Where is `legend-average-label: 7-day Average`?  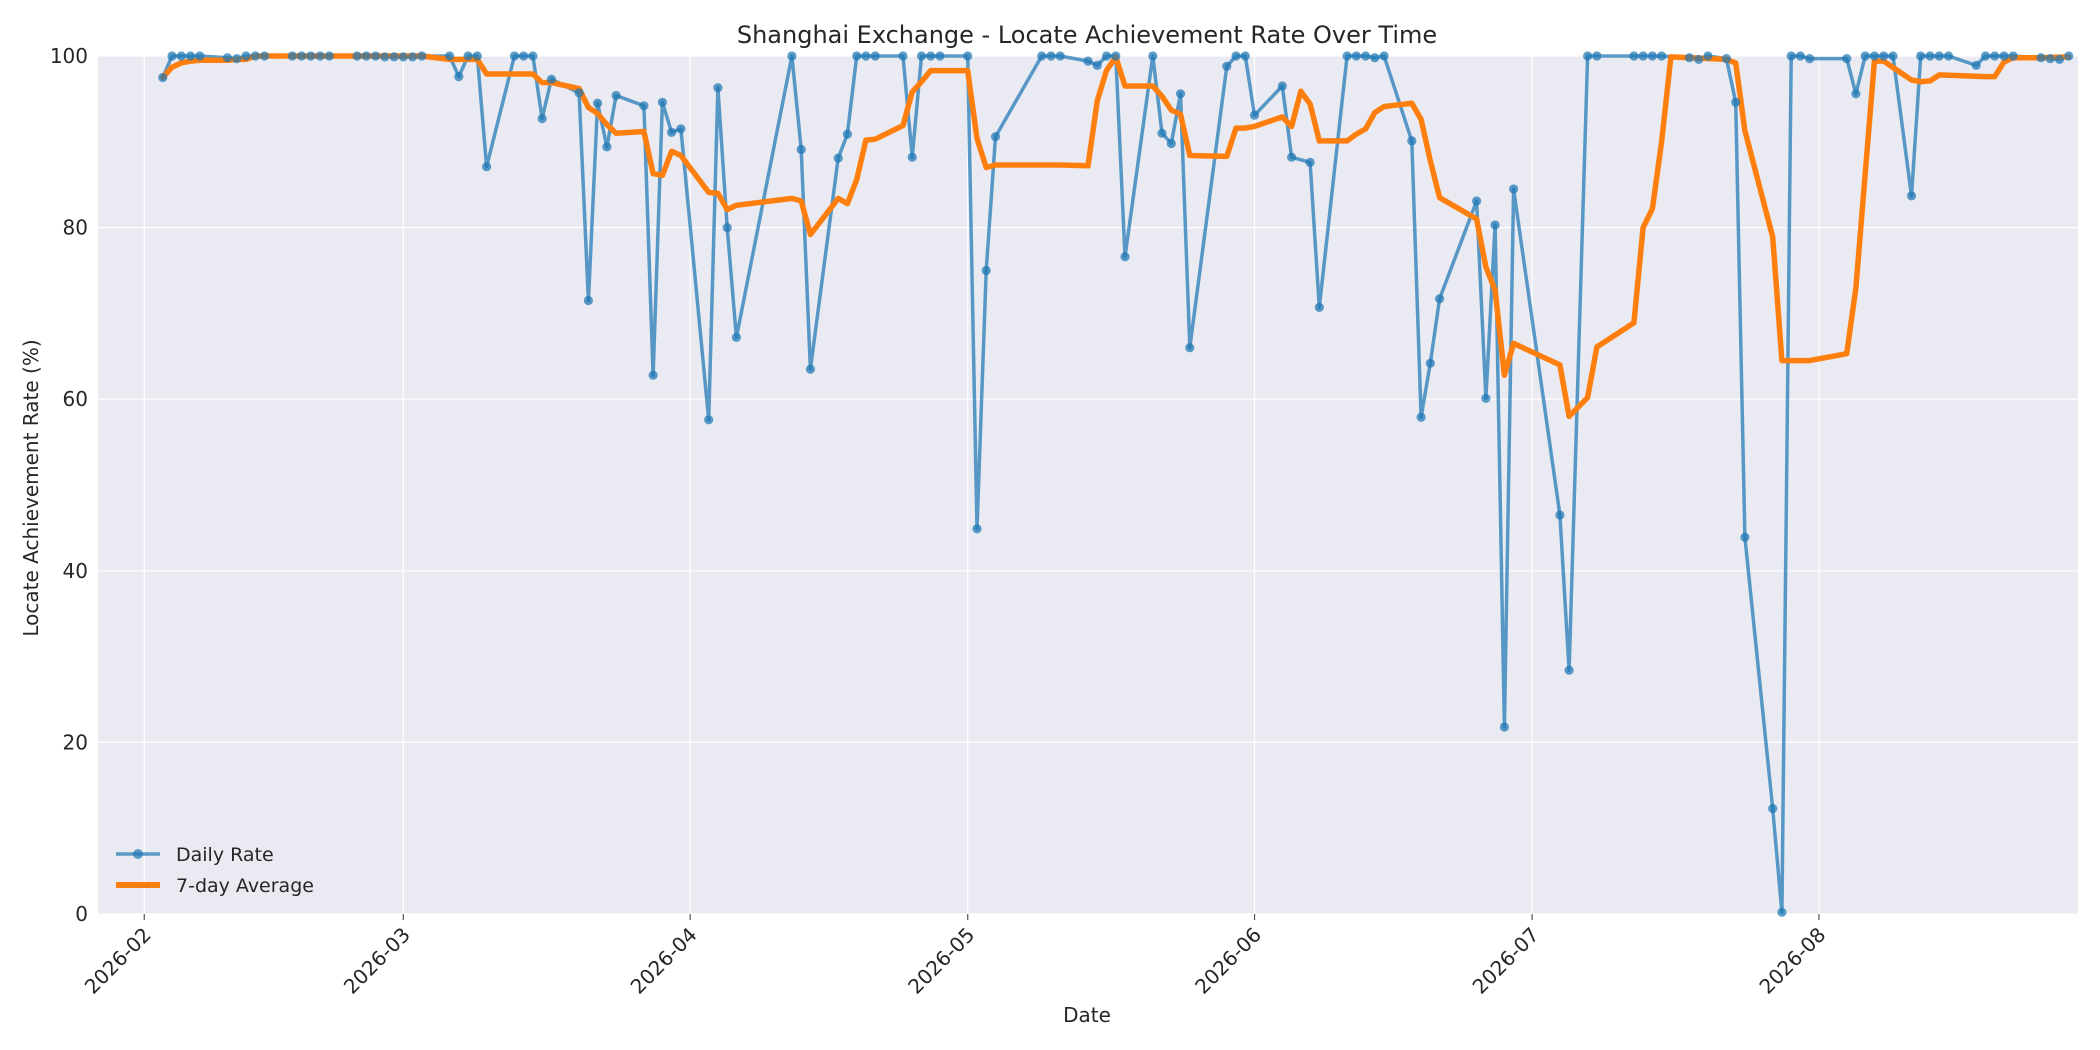
legend-average-label: 7-day Average is located at coordinates (245, 886).